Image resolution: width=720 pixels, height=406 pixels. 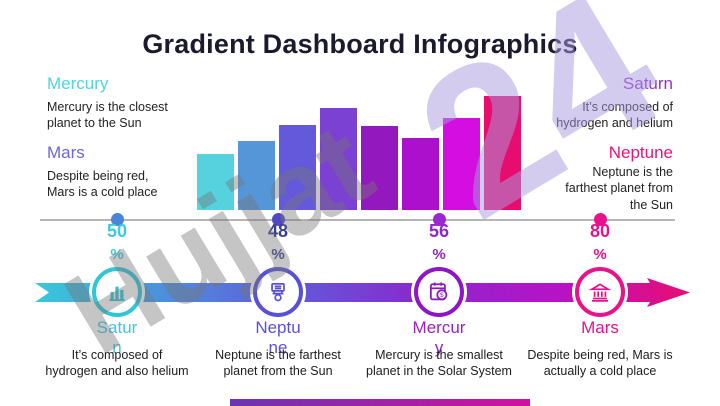 I want to click on percent-marker-3: 56 %, so click(x=439, y=238).